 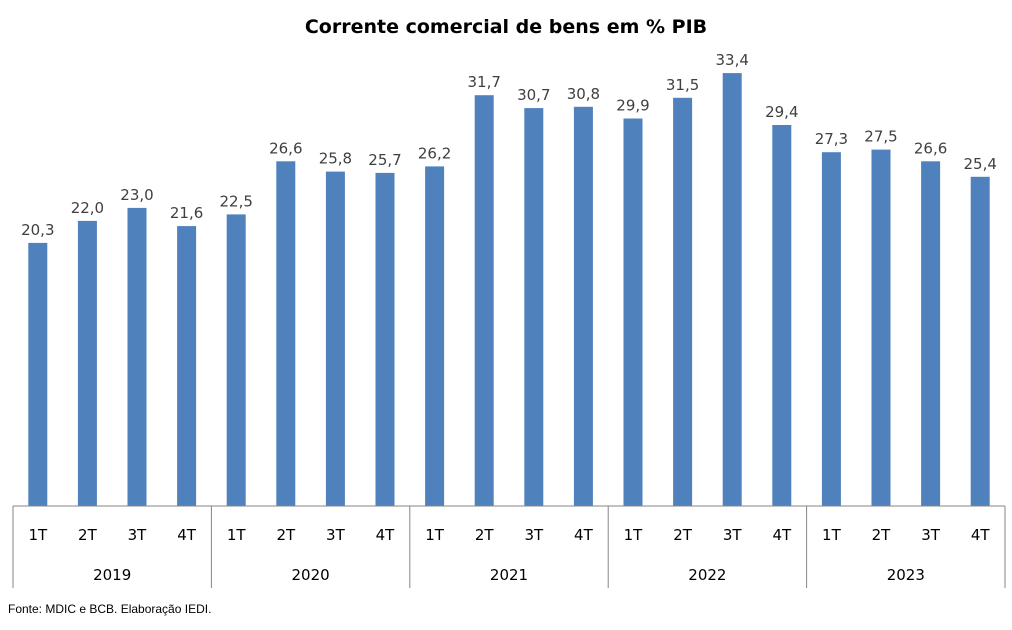 I want to click on data-label-8: 25,7, so click(x=384, y=160).